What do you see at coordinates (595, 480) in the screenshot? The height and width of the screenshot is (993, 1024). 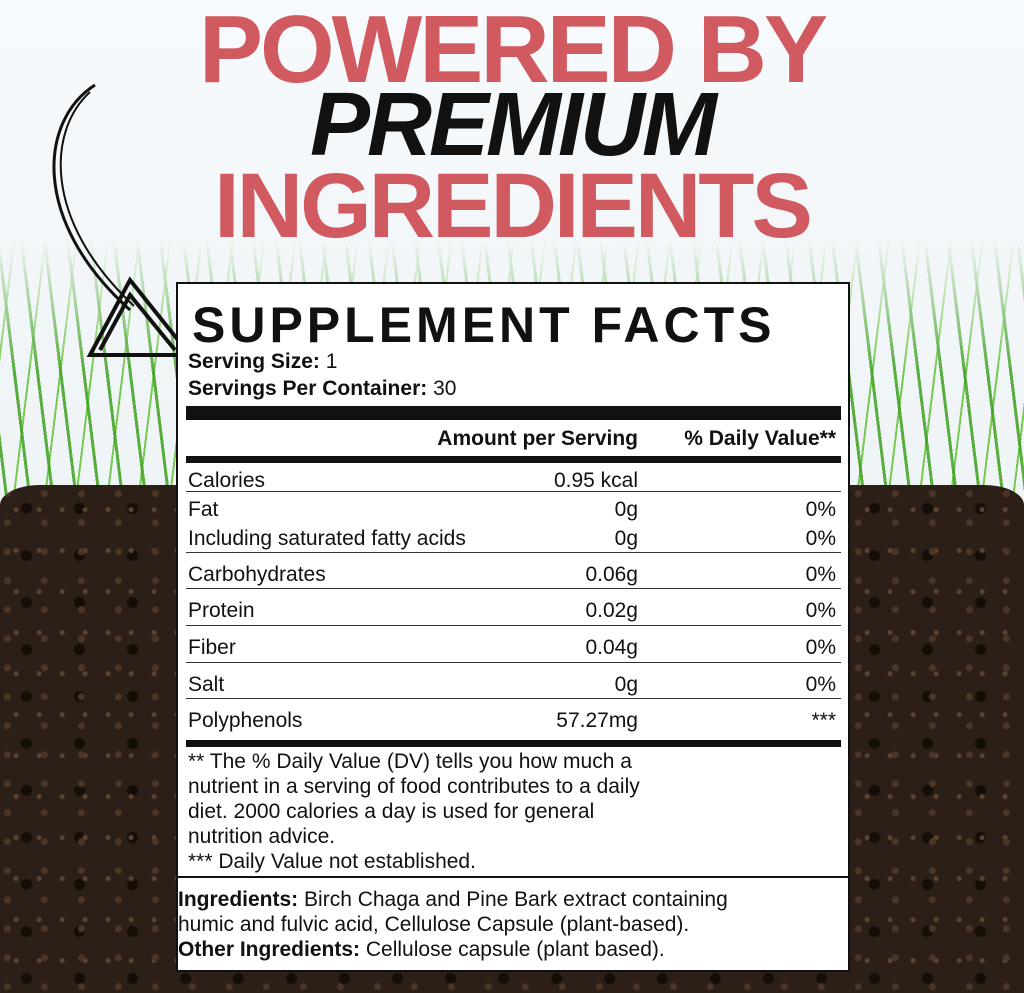 I see `row-amount: 0.95 kcal` at bounding box center [595, 480].